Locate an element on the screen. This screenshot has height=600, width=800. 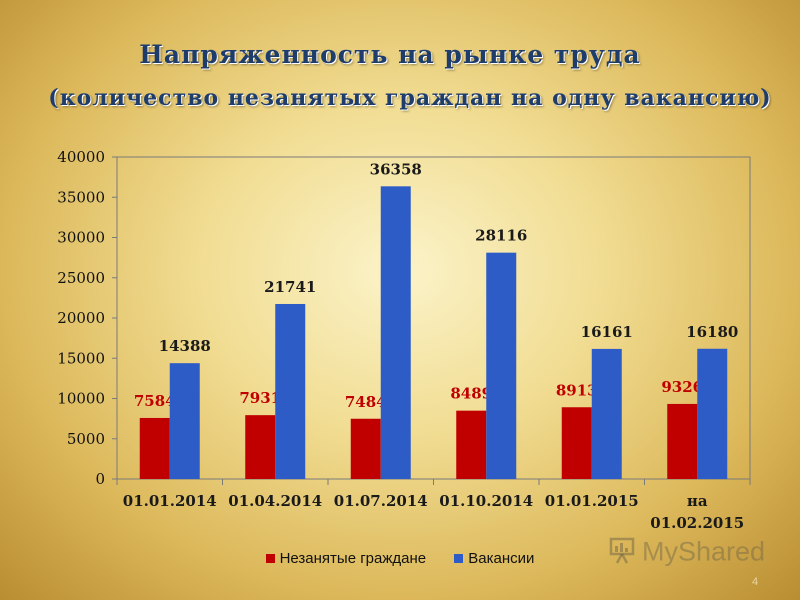
y-tick-label: 0 is located at coordinates (100, 479).